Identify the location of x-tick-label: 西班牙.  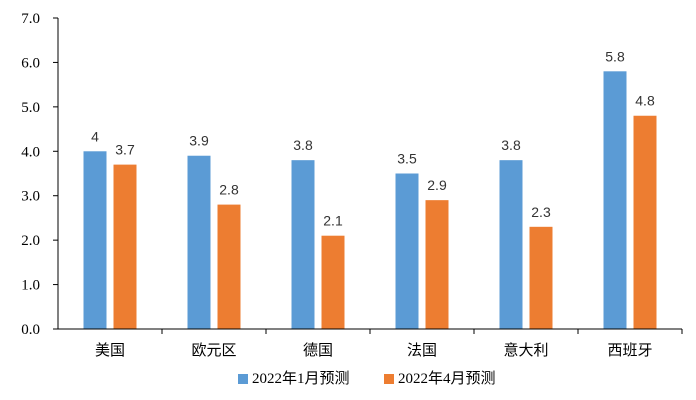
(629, 350).